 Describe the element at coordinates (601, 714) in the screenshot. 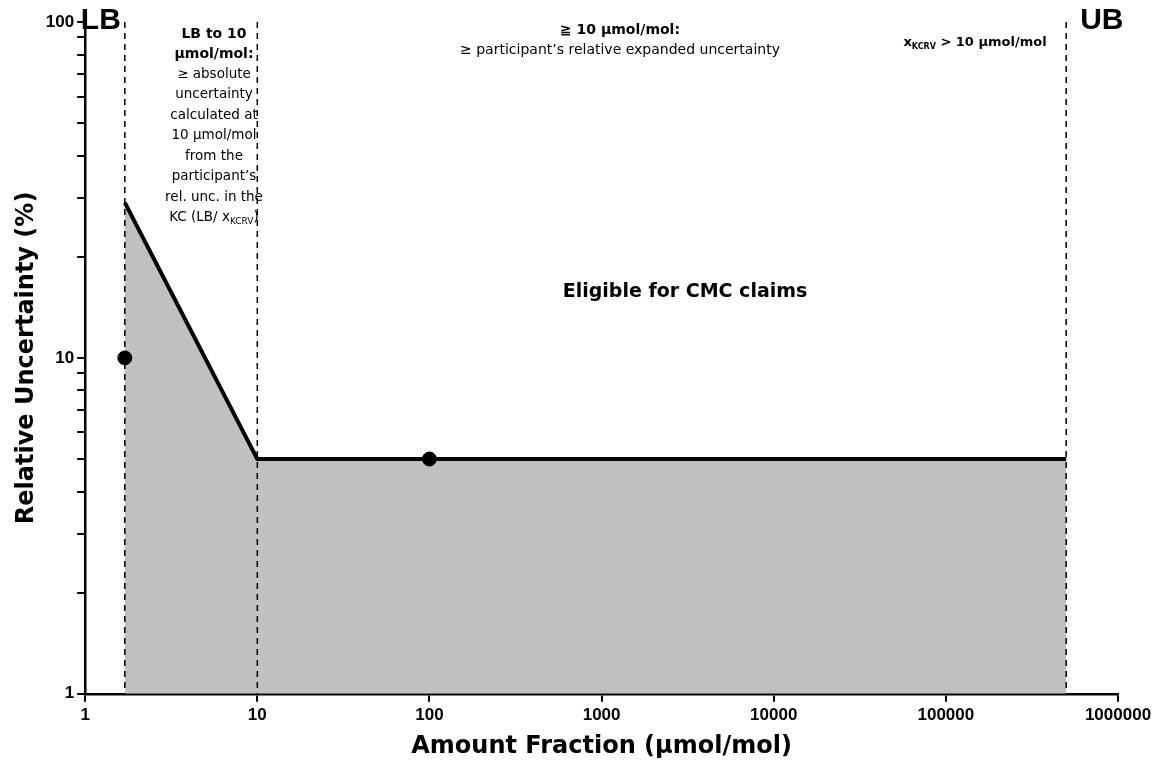

I see `x-tick-label: 1000` at that location.